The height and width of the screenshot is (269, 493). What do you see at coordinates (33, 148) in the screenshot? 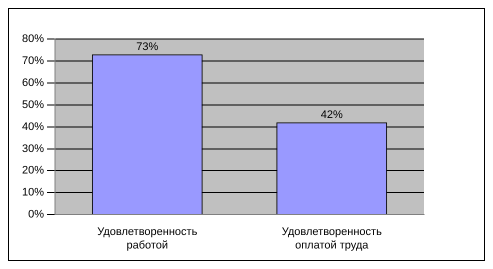
I see `y-tick-label: 30%` at bounding box center [33, 148].